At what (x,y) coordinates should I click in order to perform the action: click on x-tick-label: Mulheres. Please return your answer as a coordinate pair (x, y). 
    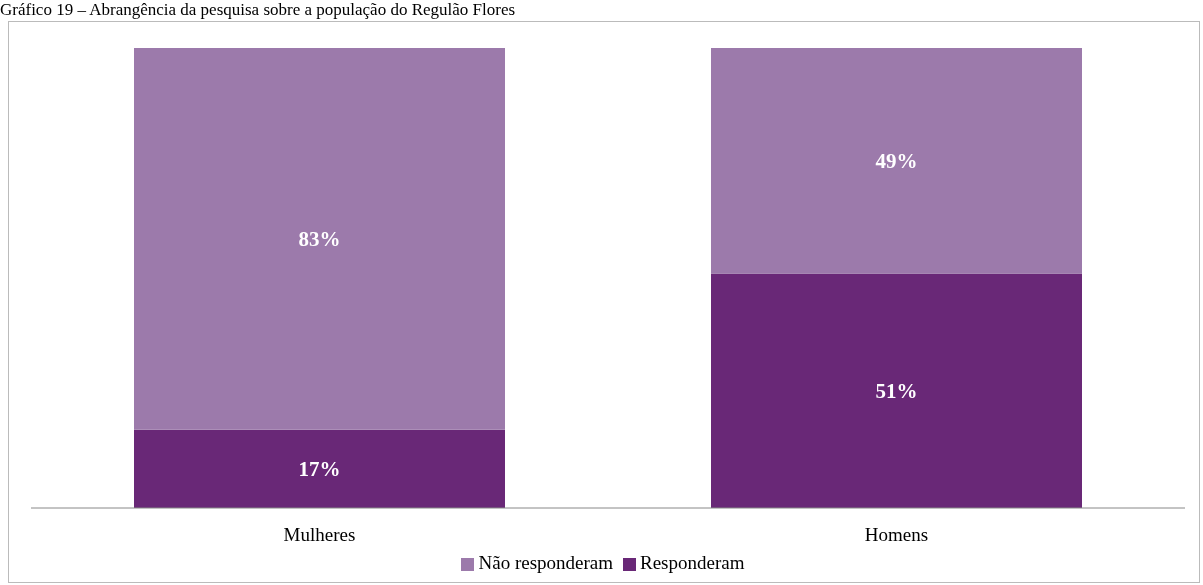
    Looking at the image, I should click on (319, 535).